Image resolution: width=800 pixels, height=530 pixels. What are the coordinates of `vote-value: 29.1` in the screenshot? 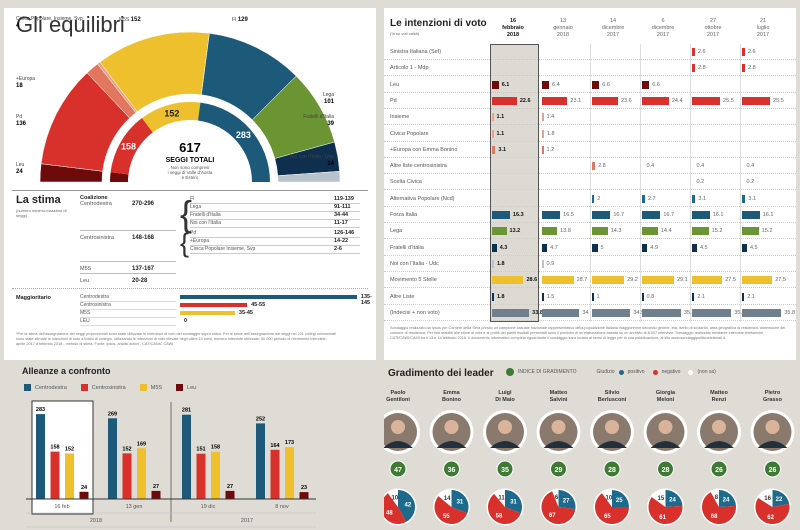 It's located at (682, 280).